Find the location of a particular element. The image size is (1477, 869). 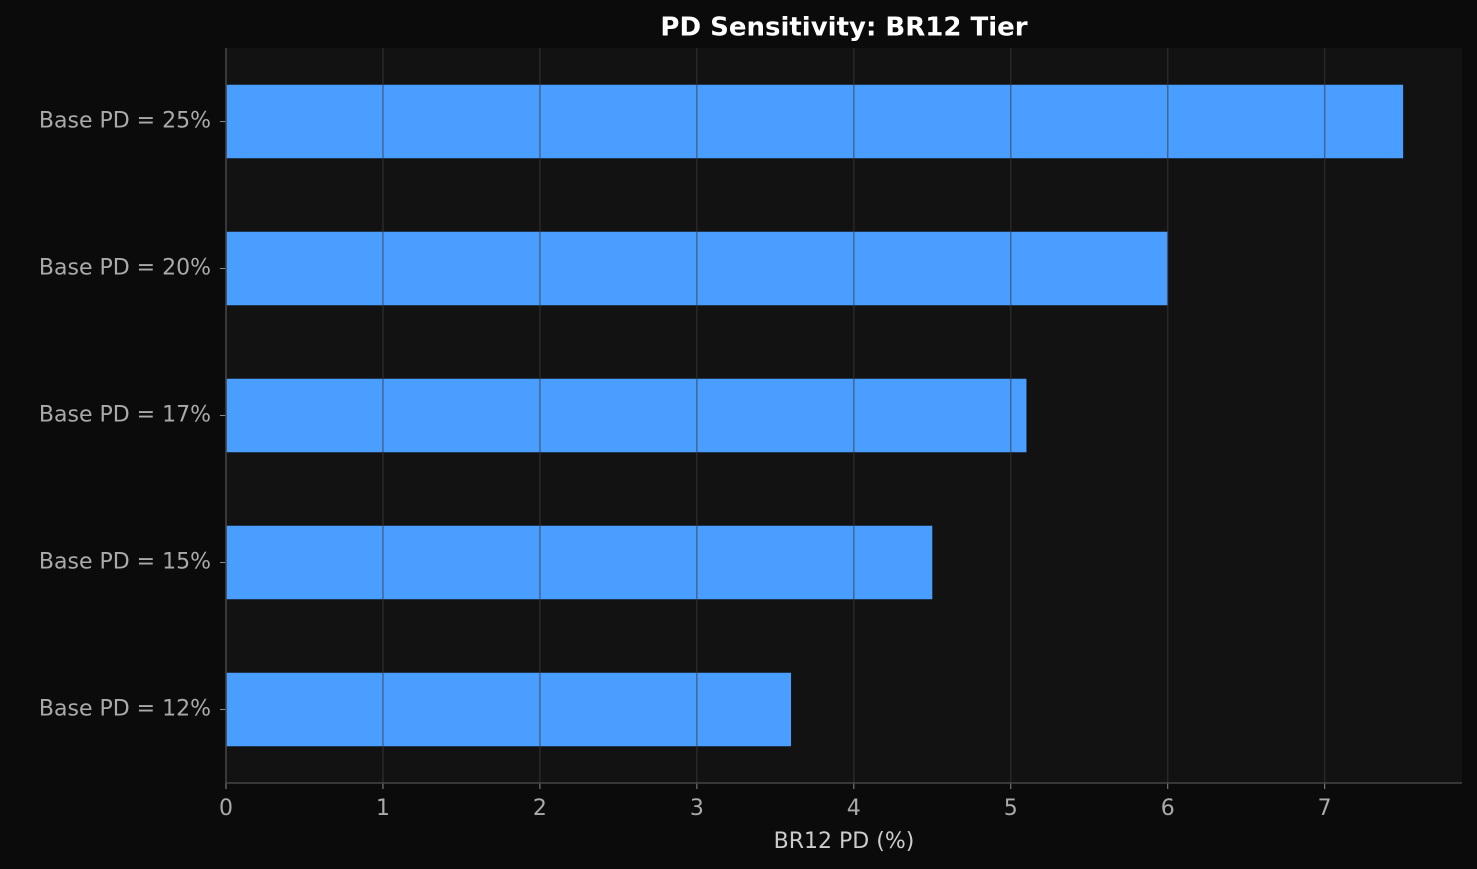

x-tick-label: 1 is located at coordinates (383, 808).